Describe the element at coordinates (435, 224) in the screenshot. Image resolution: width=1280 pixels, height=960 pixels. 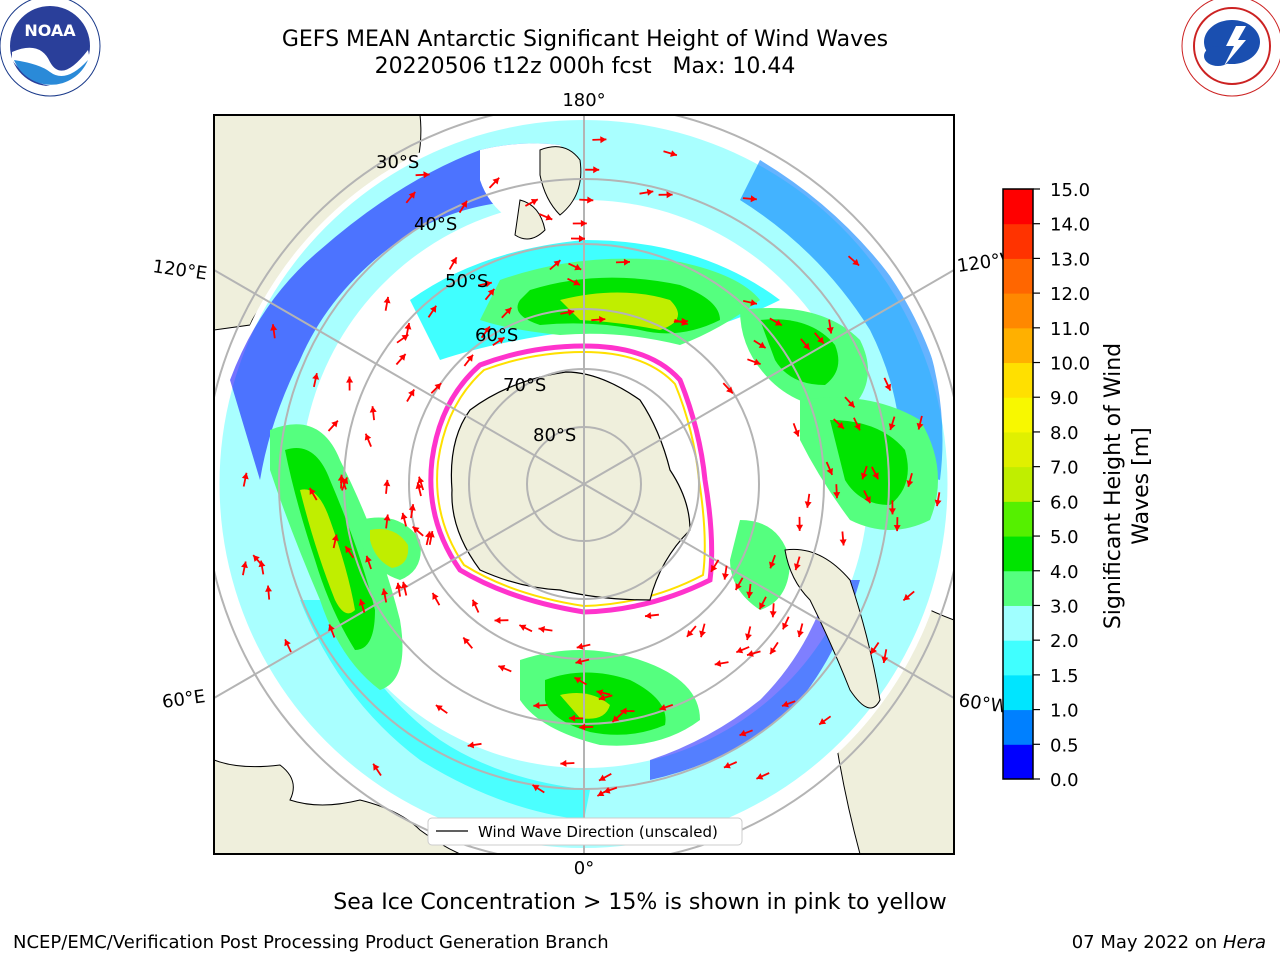
I see `lat-label-40s: 40°S` at that location.